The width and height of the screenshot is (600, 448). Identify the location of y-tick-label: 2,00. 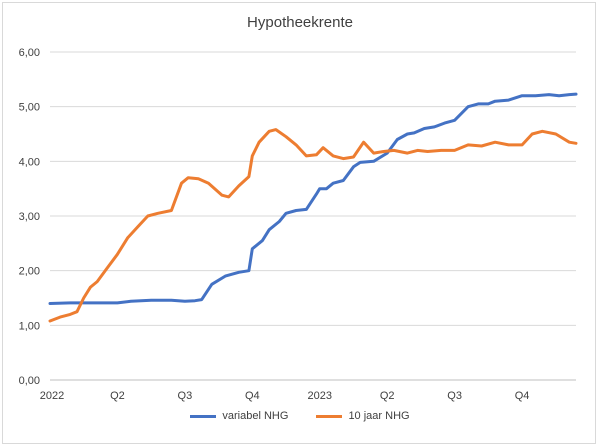
(29, 272).